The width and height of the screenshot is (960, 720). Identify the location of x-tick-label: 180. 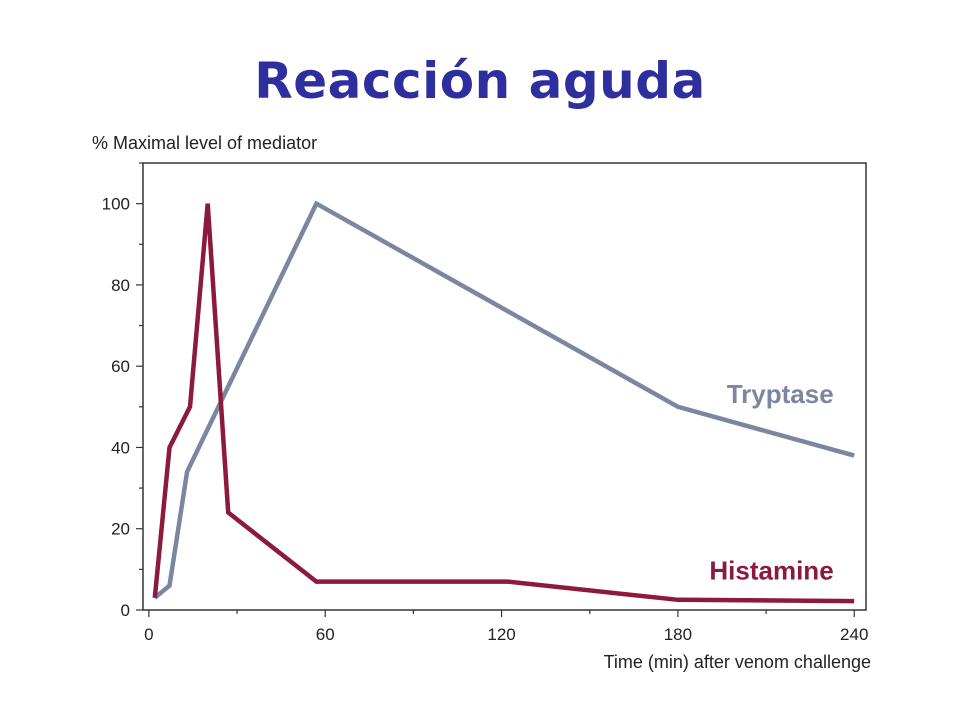
(678, 634).